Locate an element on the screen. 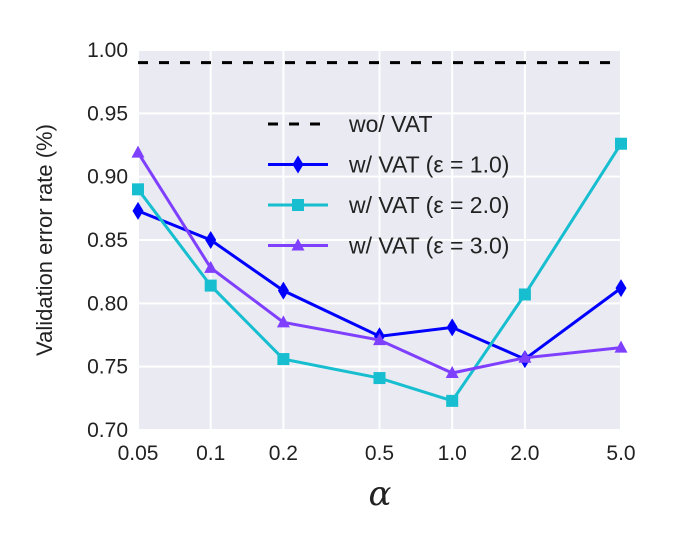 Image resolution: width=676 pixels, height=552 pixels. legend-item: wo/ VAT is located at coordinates (350, 124).